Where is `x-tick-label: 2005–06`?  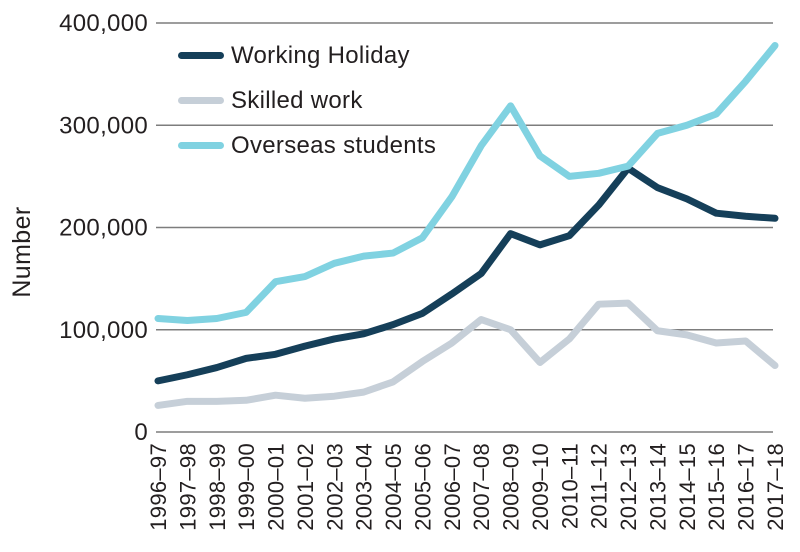
x-tick-label: 2005–06 is located at coordinates (422, 487).